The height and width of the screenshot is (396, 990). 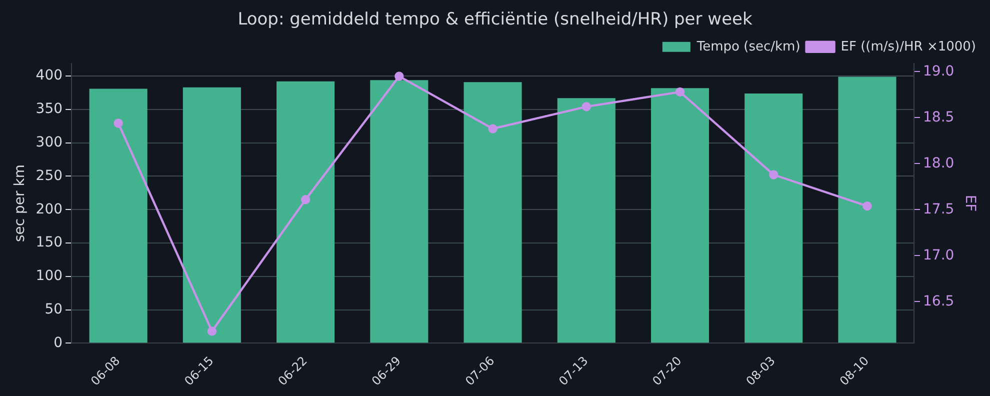 What do you see at coordinates (938, 71) in the screenshot?
I see `y2-tick-label: 19.0` at bounding box center [938, 71].